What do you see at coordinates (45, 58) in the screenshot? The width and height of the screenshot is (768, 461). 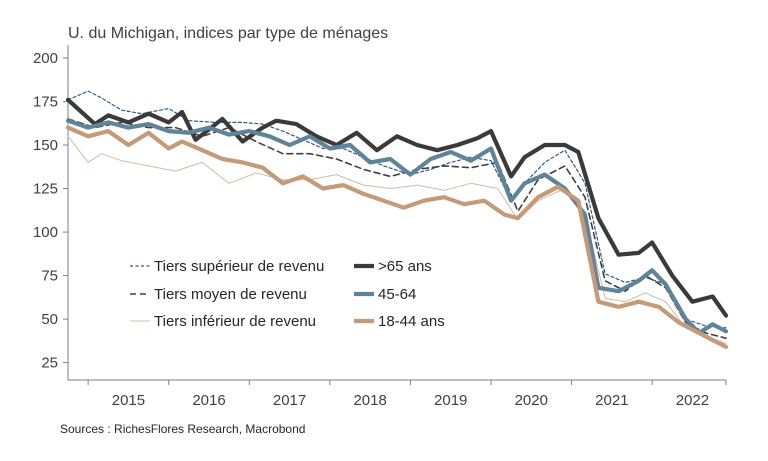 I see `y-tick-label: 200` at bounding box center [45, 58].